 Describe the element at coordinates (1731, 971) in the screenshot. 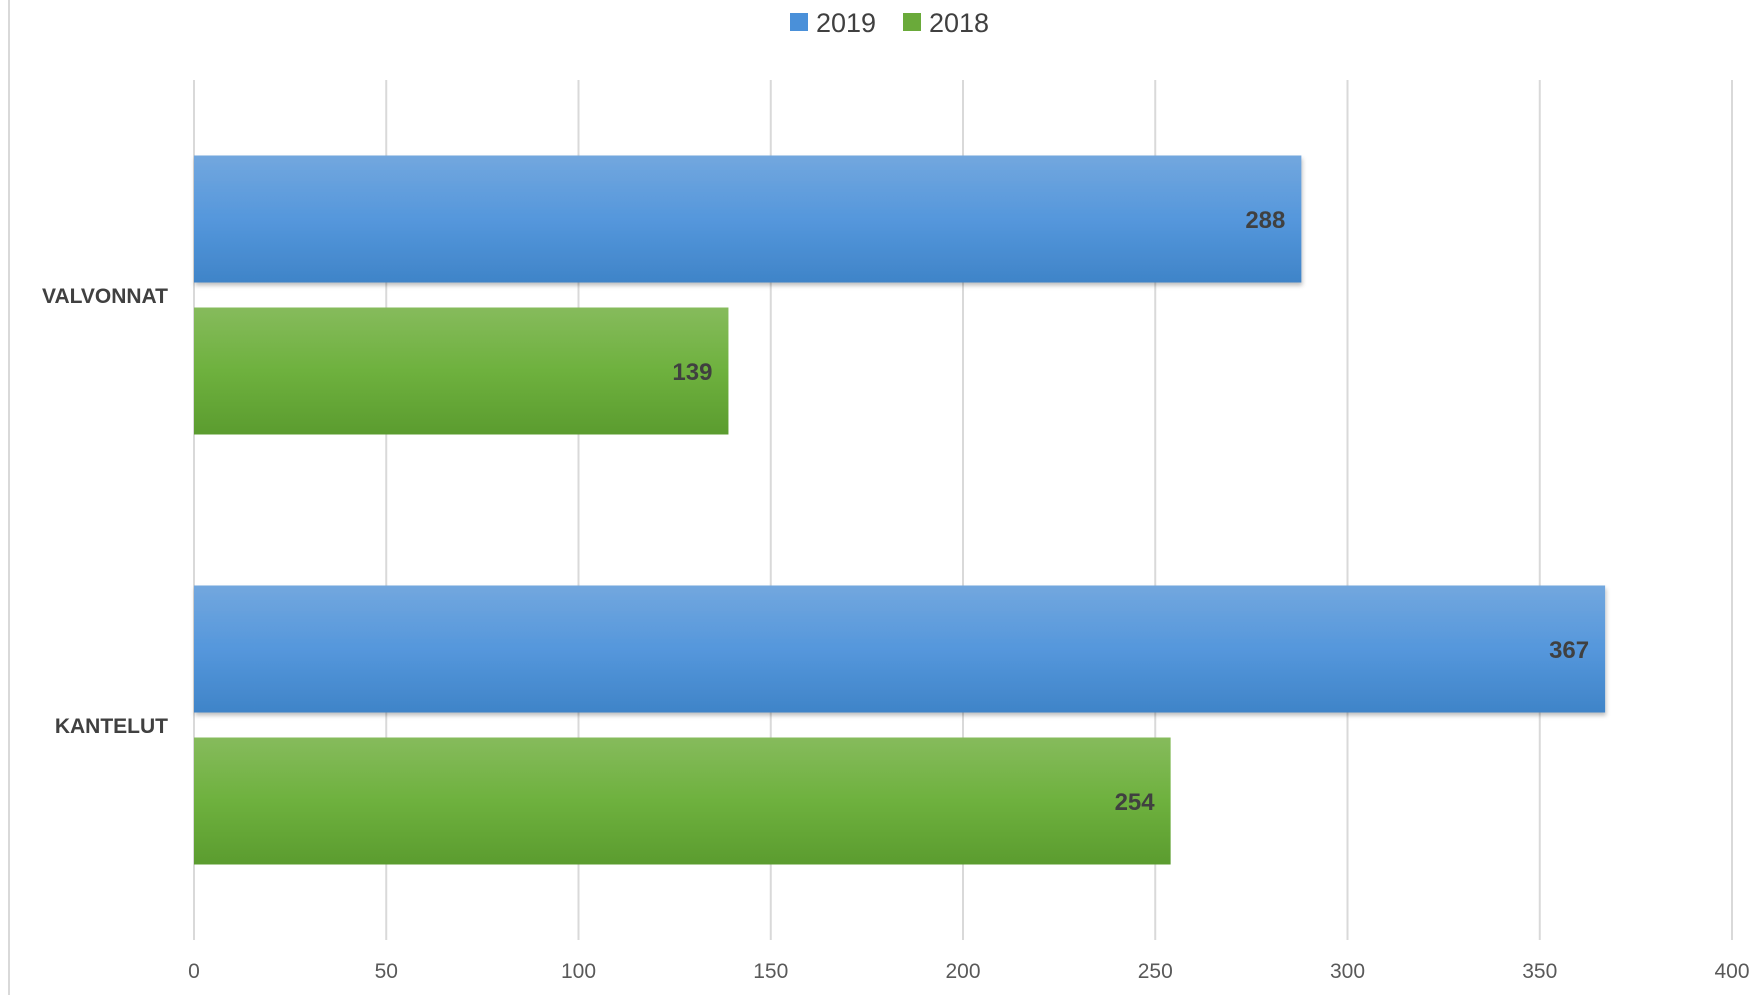

I see `x-tick-label: 400` at that location.